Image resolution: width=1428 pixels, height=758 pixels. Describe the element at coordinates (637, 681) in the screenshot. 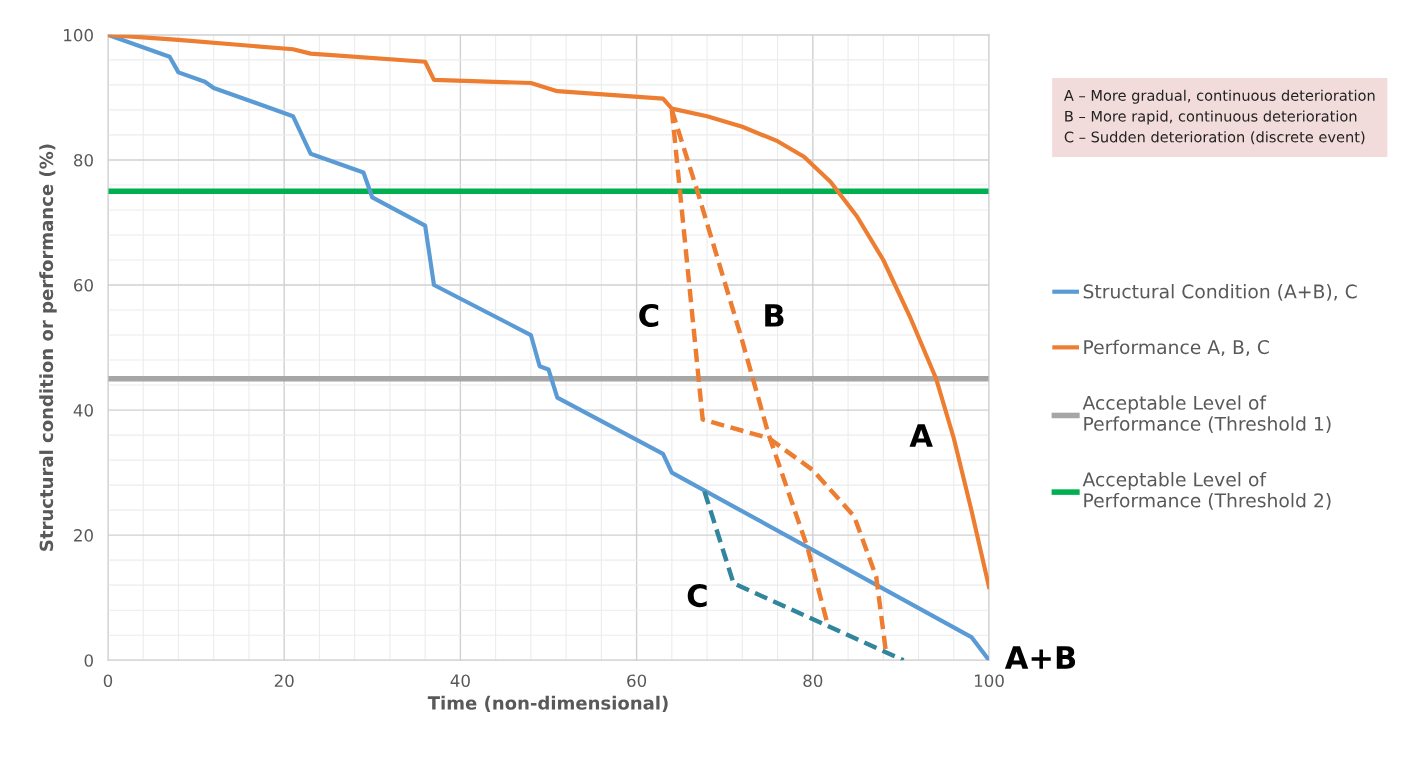

I see `x-tick-label: 60` at that location.